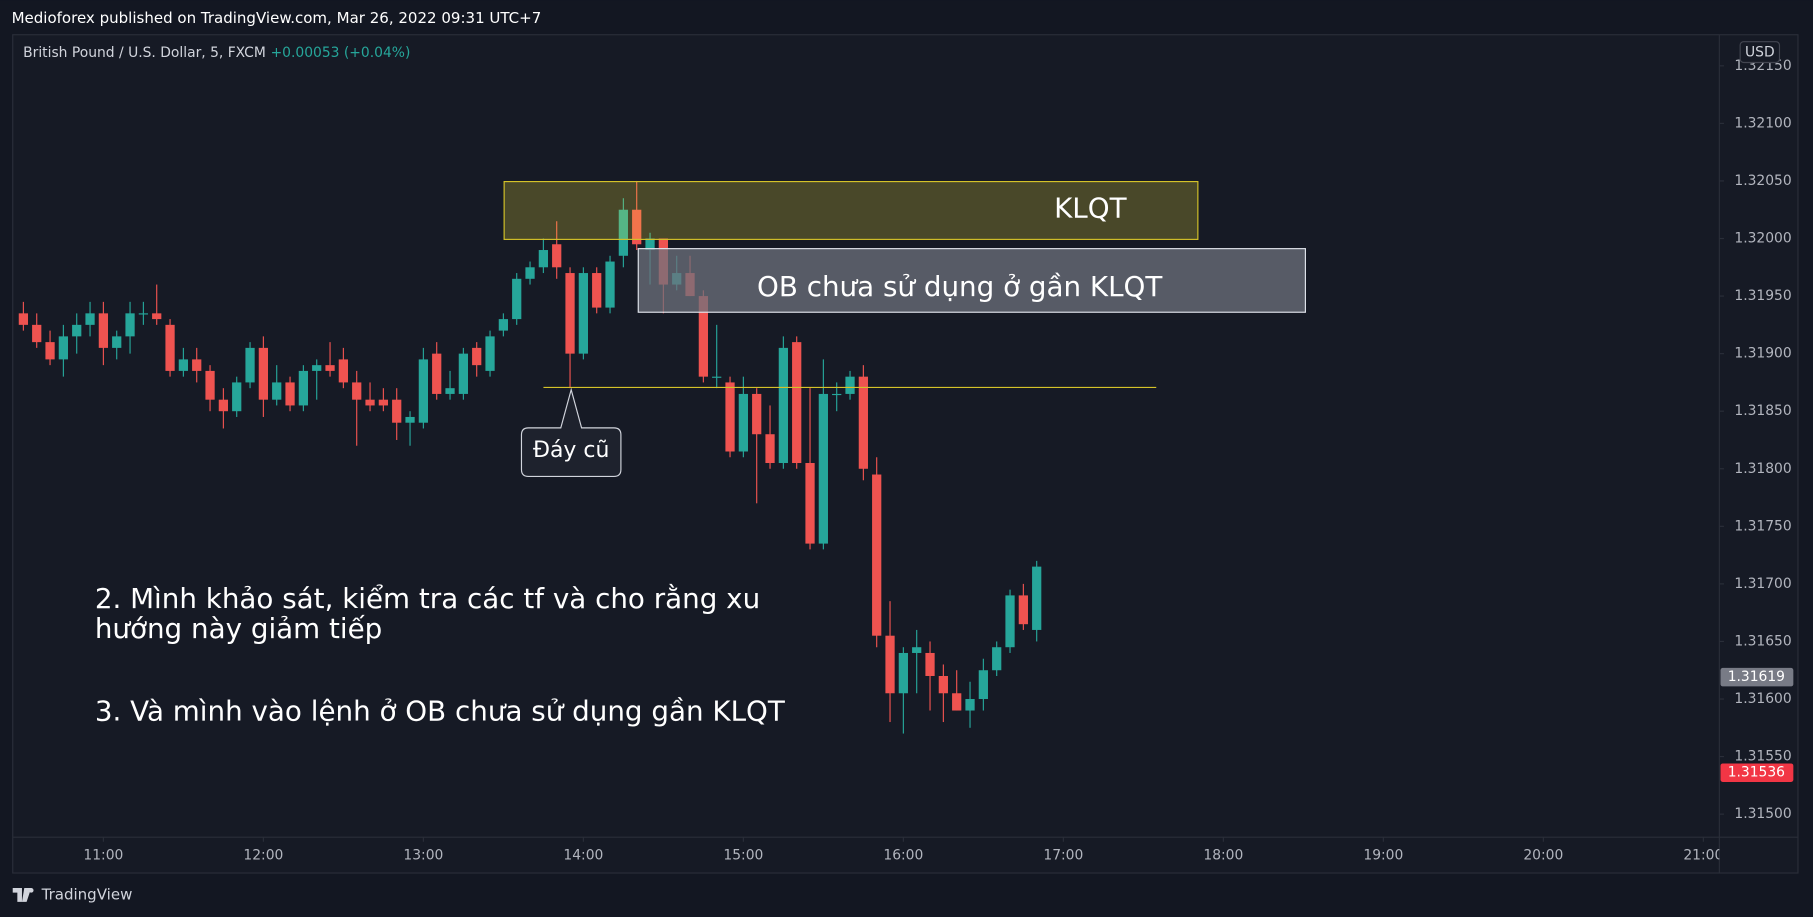  Describe the element at coordinates (238, 628) in the screenshot. I see `note-line: hướng này giảm tiếp` at that location.